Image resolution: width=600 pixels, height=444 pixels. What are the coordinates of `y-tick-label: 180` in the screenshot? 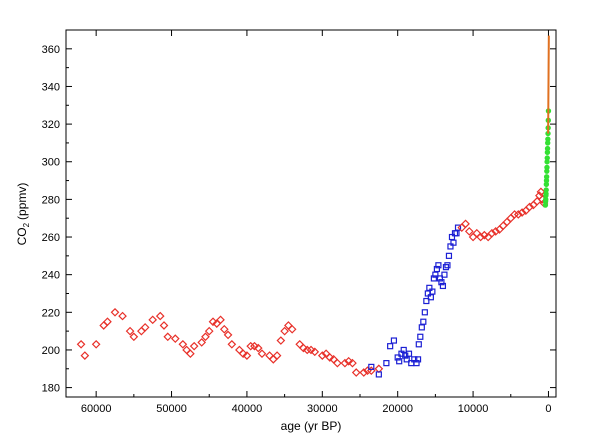 It's located at (51, 389).